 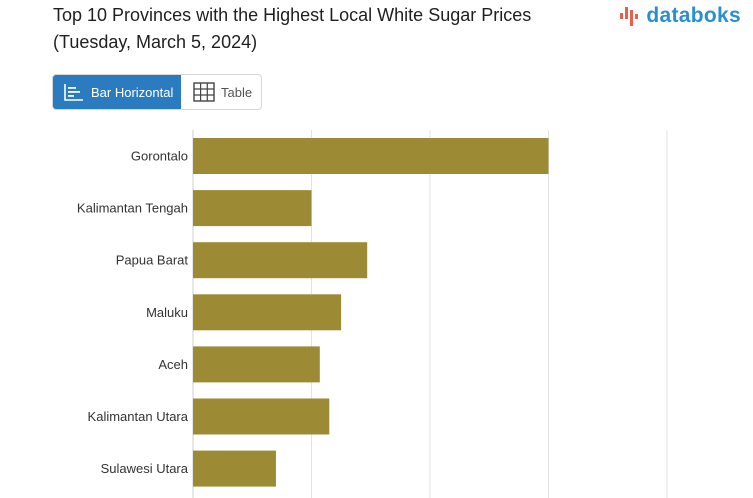 I want to click on category-label: Maluku, so click(x=167, y=312).